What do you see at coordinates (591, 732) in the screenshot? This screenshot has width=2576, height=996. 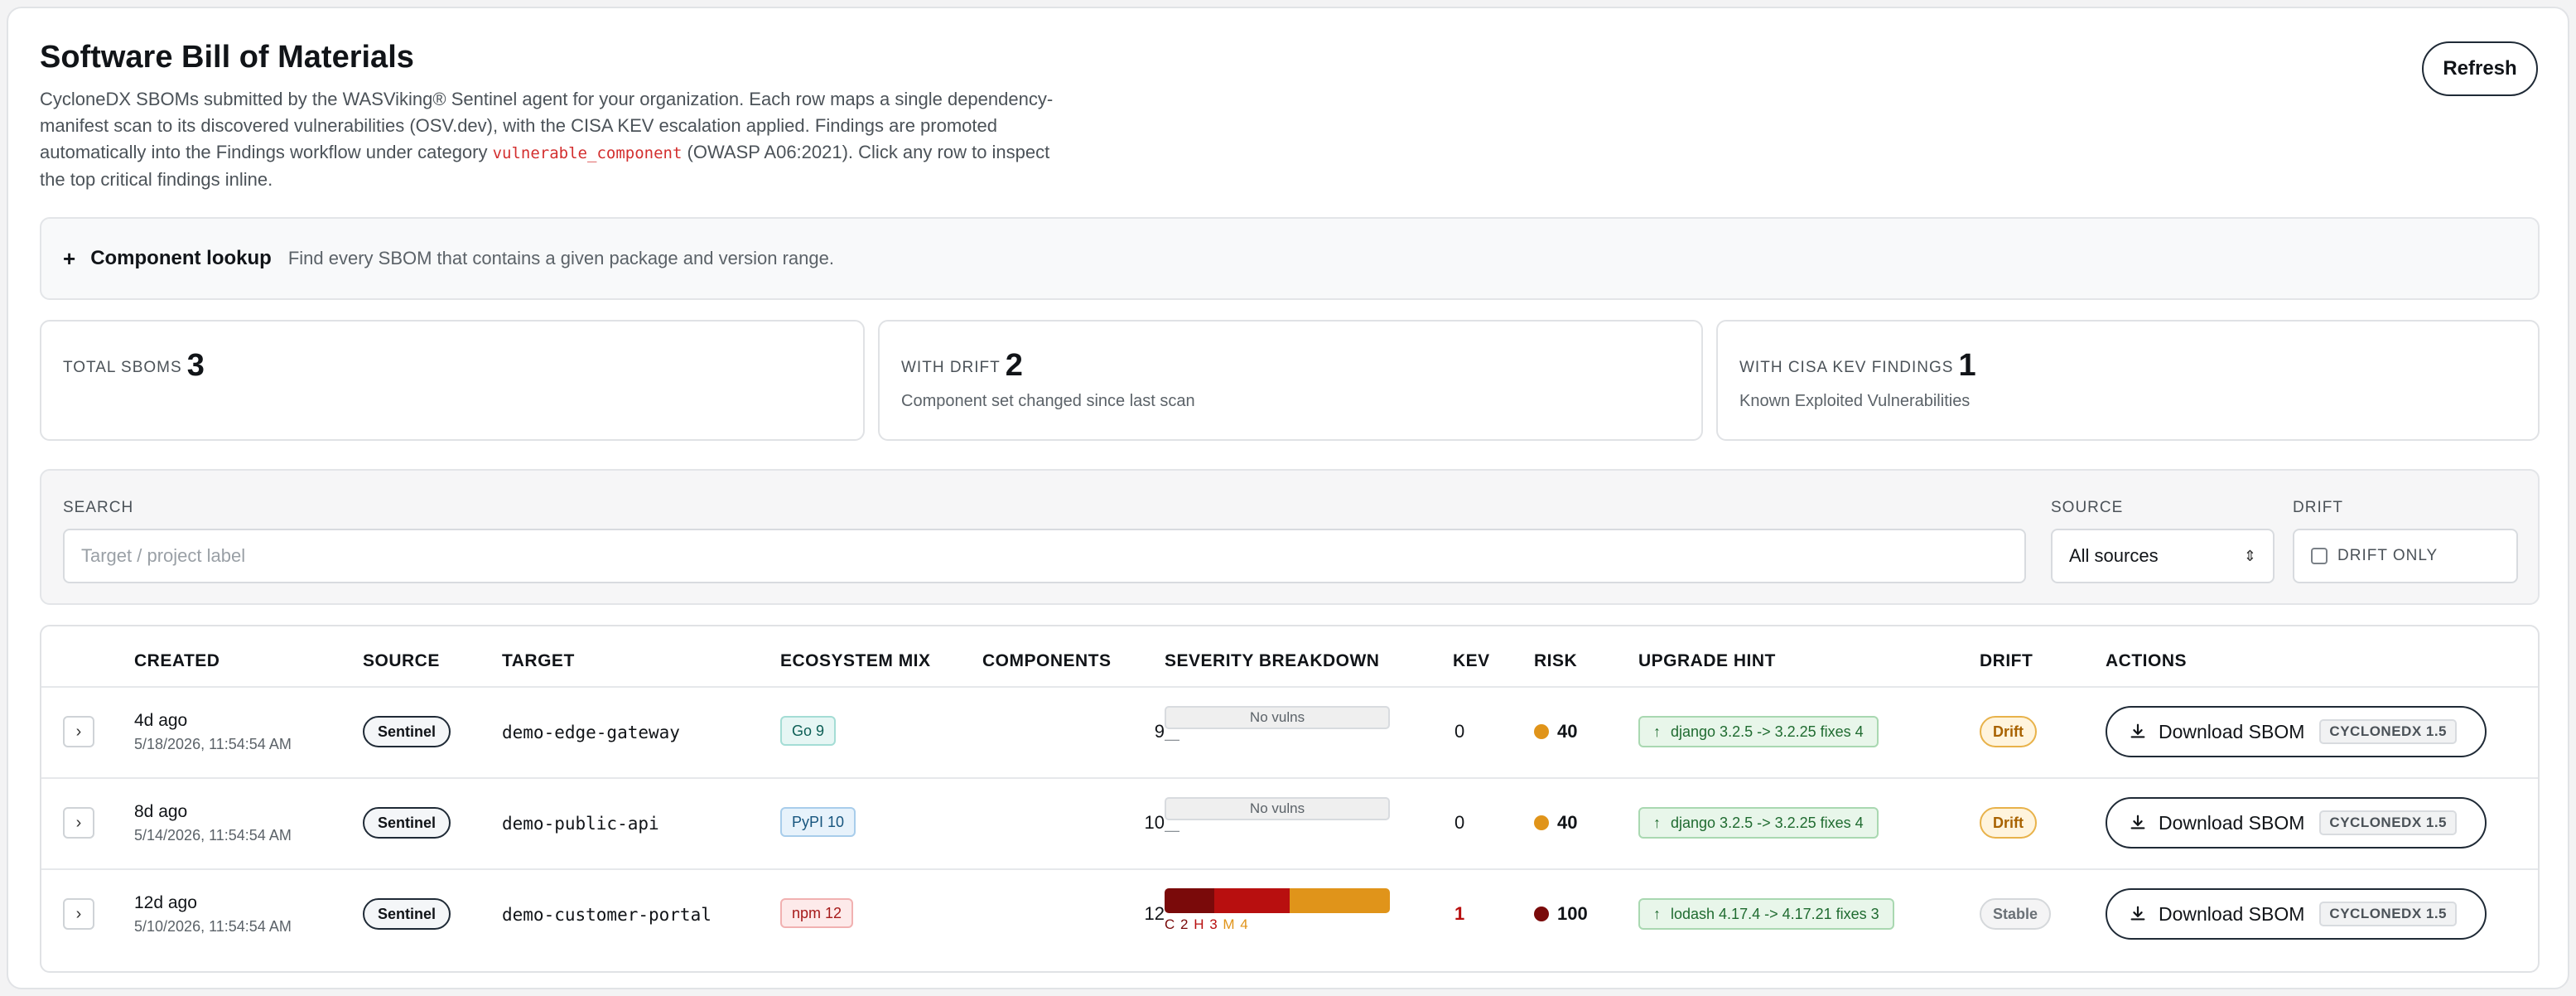 I see `target-label: demo-edge-gateway` at bounding box center [591, 732].